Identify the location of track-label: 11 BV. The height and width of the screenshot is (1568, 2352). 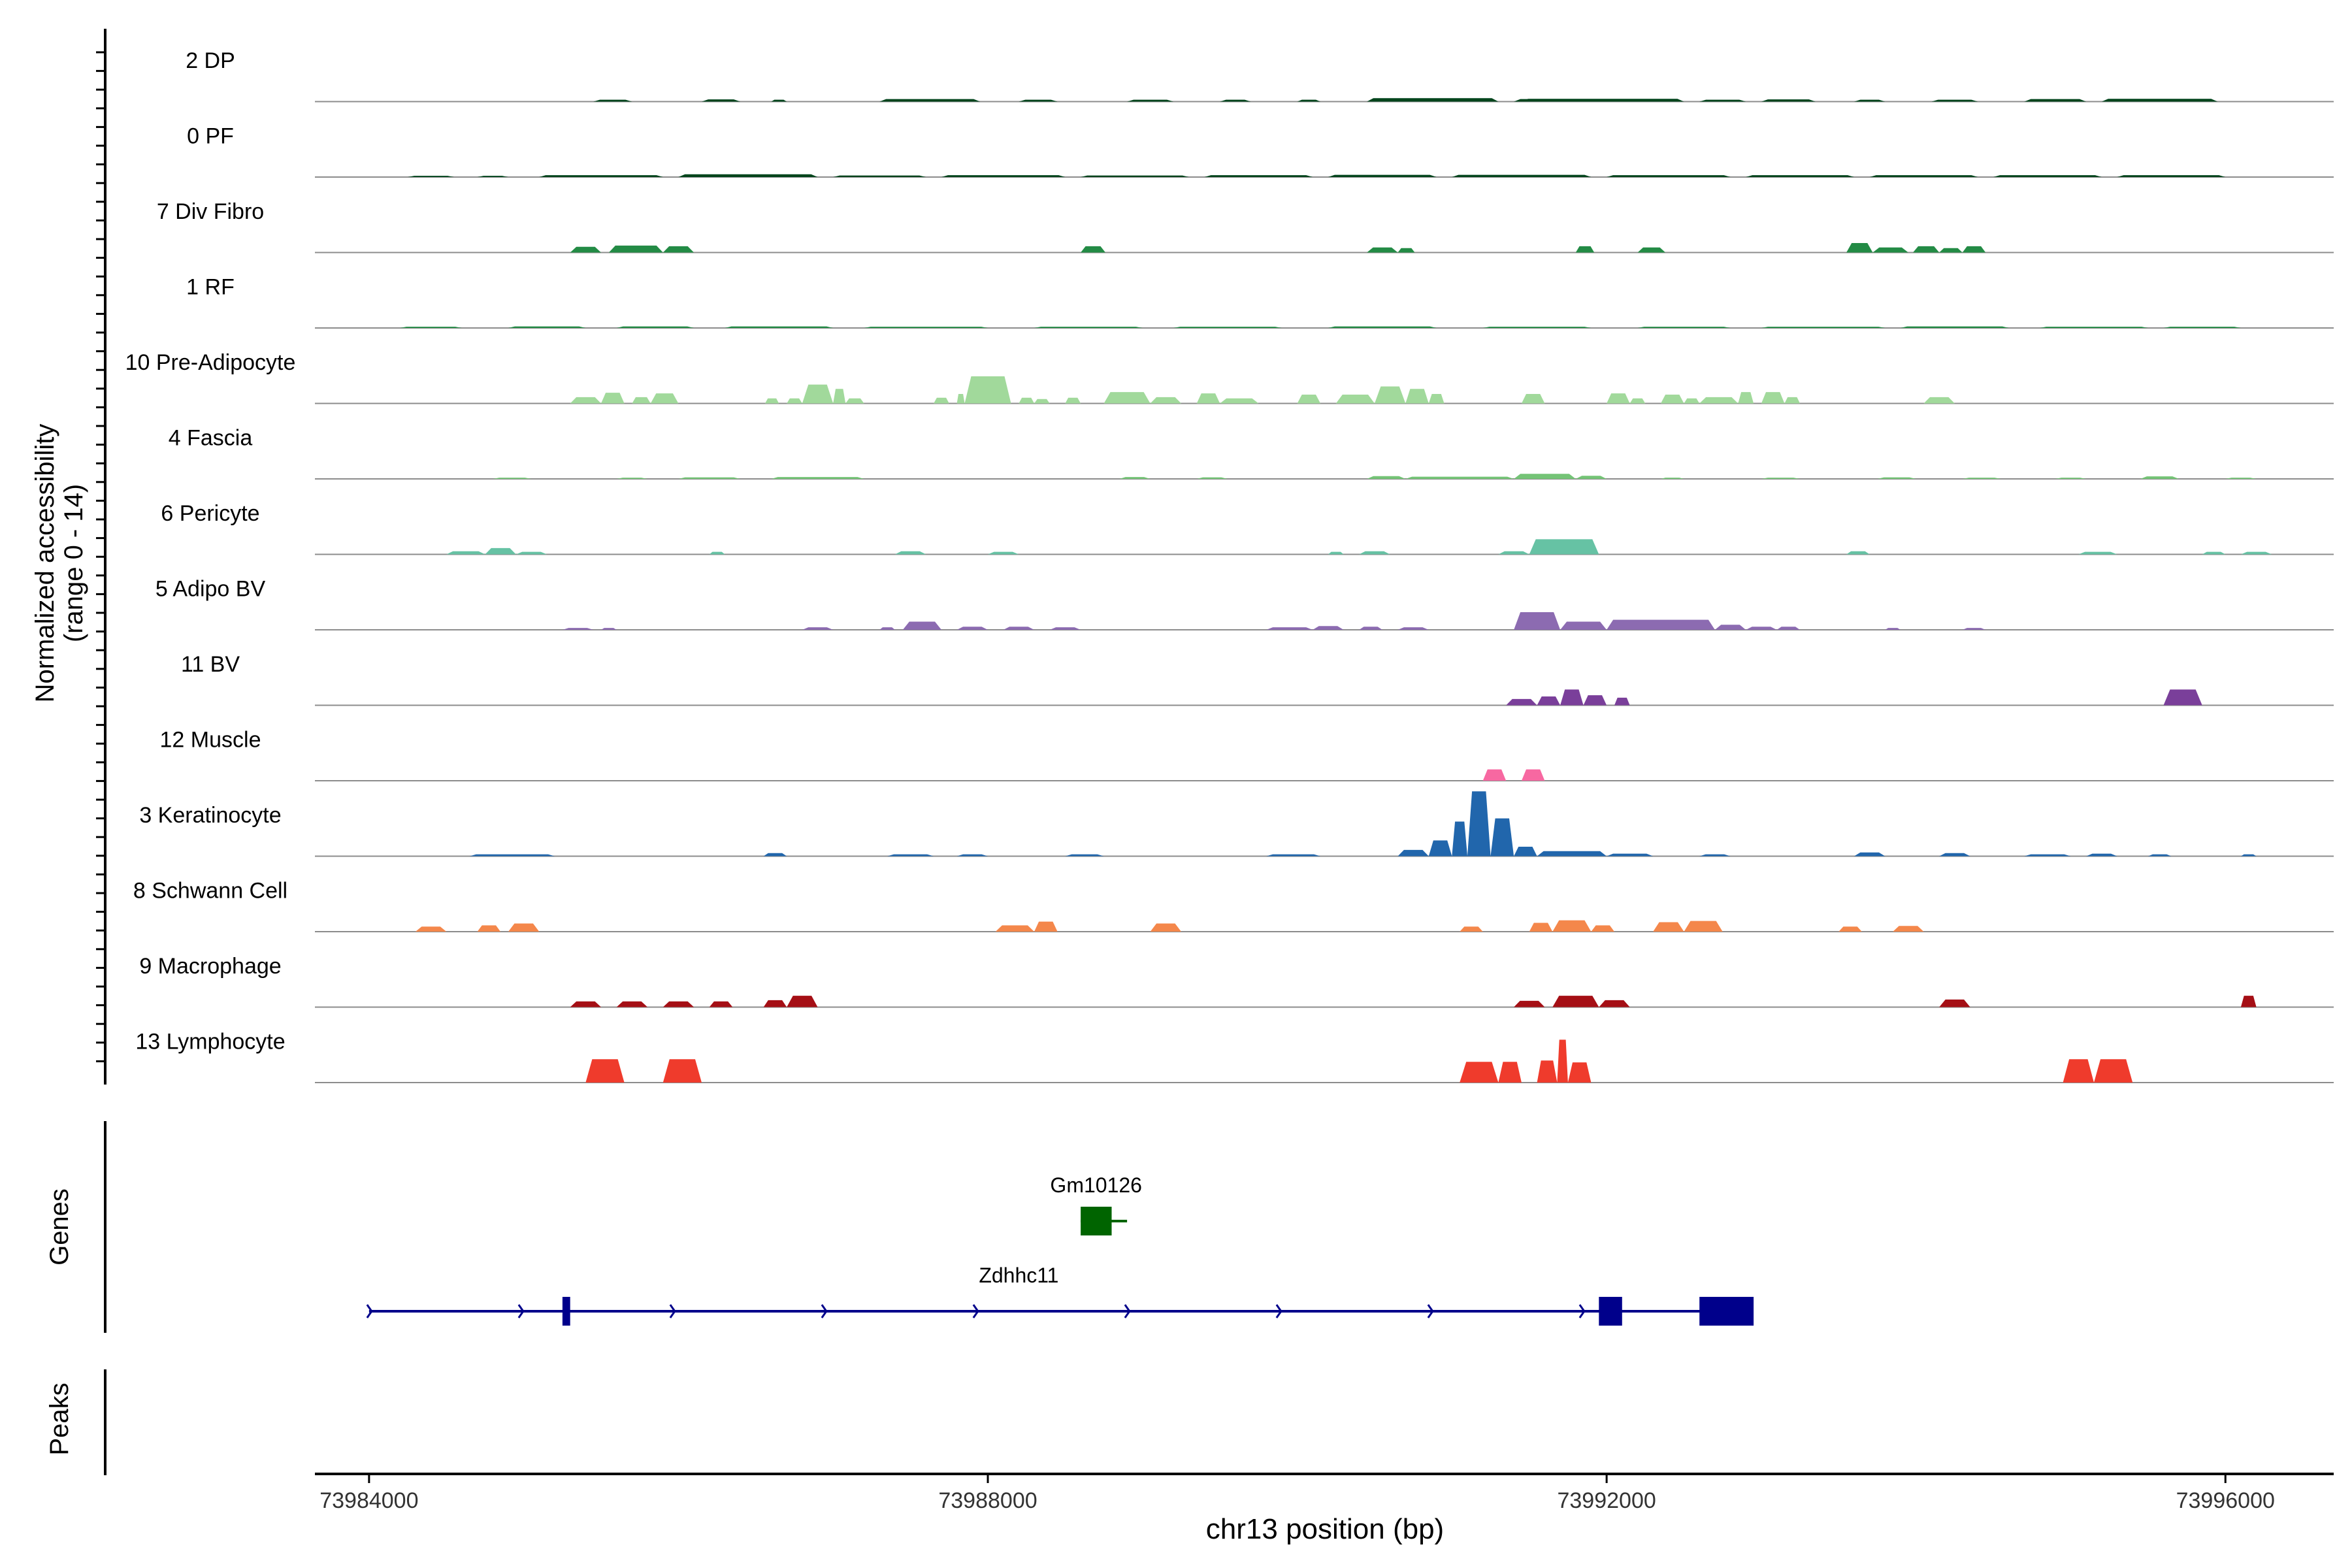
(210, 664).